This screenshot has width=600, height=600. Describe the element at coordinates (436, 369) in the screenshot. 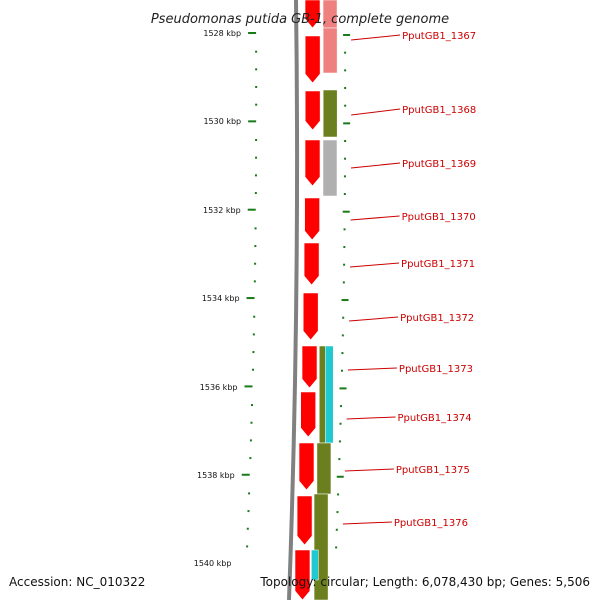

I see `gene-label: PputGB1_1373` at that location.